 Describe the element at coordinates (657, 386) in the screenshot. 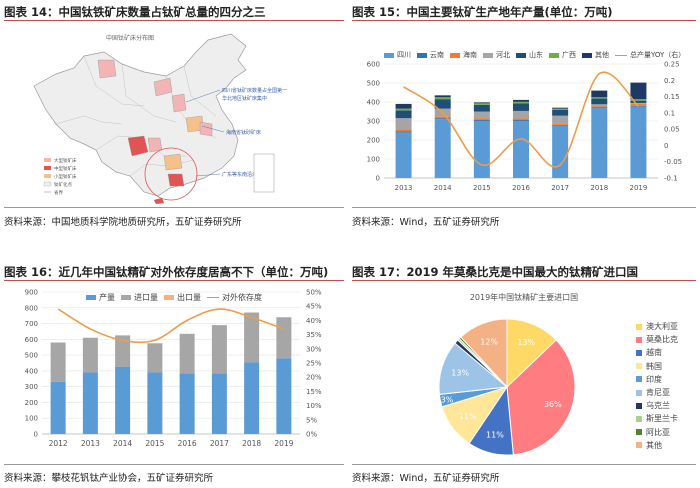

I see `pie-legend: 澳大利亚 莫桑比克 越南 韩国 印度 肯尼亚 乌克兰 斯里兰卡 阿比亚 其他` at that location.